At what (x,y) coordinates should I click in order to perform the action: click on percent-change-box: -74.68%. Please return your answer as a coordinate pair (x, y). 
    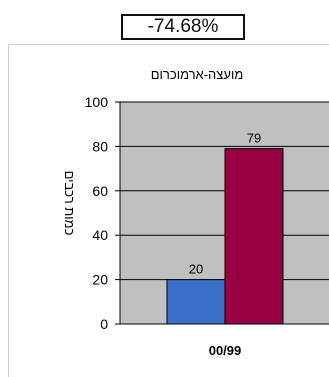
    Looking at the image, I should click on (183, 27).